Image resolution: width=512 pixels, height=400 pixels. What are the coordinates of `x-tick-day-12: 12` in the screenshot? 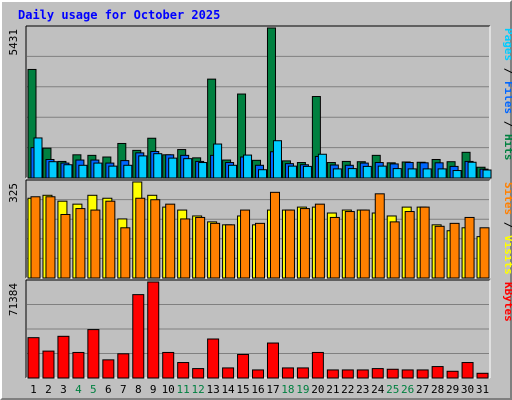 It's located at (198, 389).